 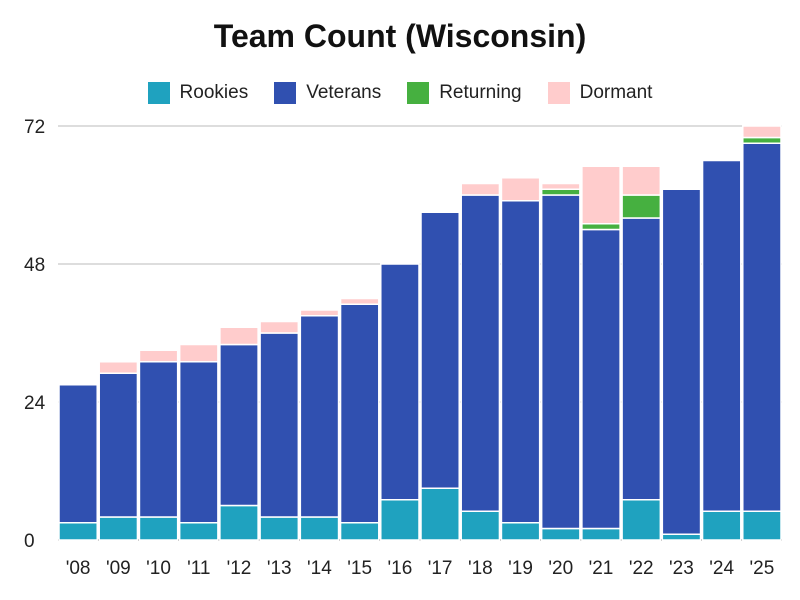 What do you see at coordinates (641, 568) in the screenshot?
I see `x-tick-label: '22` at bounding box center [641, 568].